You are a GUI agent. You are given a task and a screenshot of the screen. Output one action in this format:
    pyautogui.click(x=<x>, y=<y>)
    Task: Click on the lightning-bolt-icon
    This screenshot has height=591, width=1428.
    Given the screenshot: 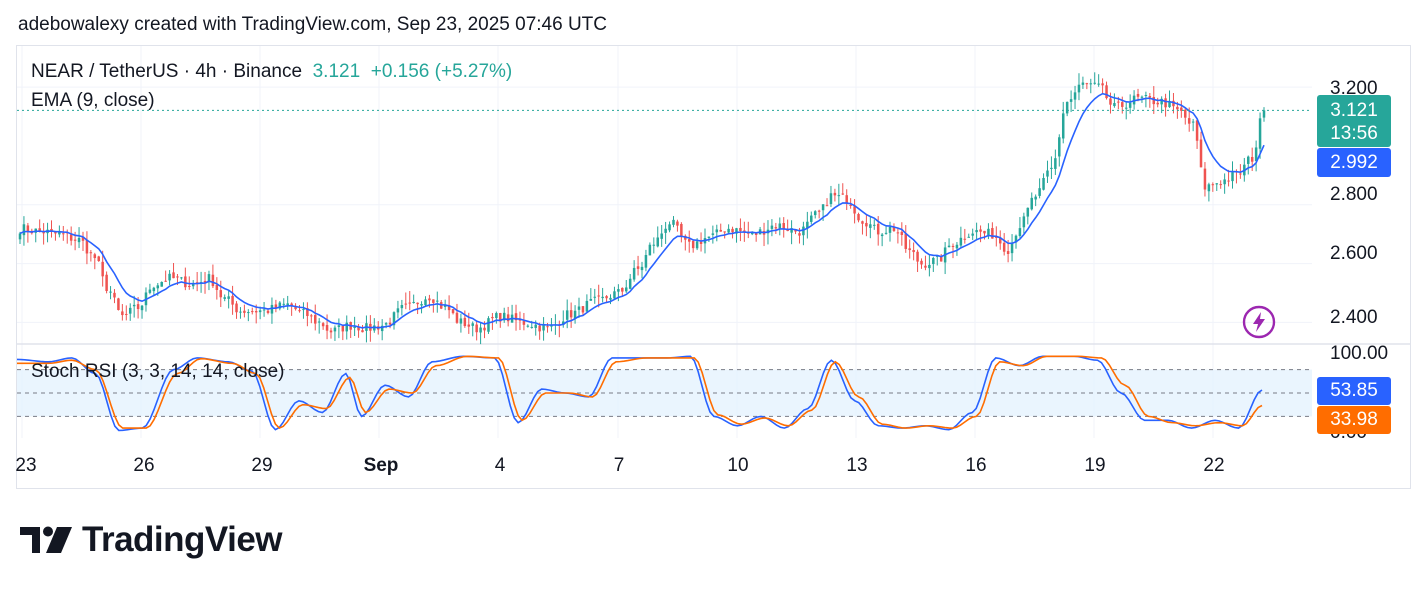 What is the action you would take?
    pyautogui.click(x=1259, y=322)
    